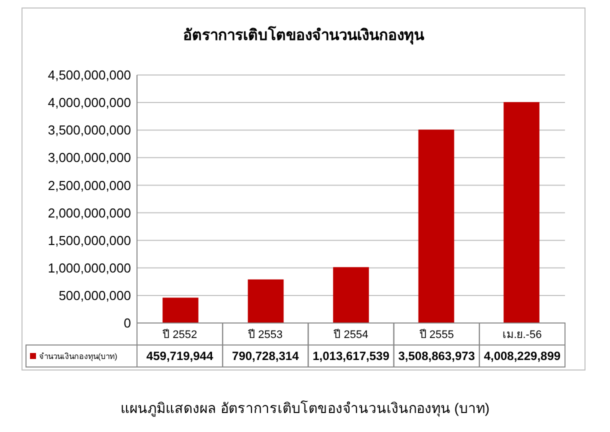 Image resolution: width=610 pixels, height=432 pixels. I want to click on x-tick-label: ปี 2555, so click(436, 334).